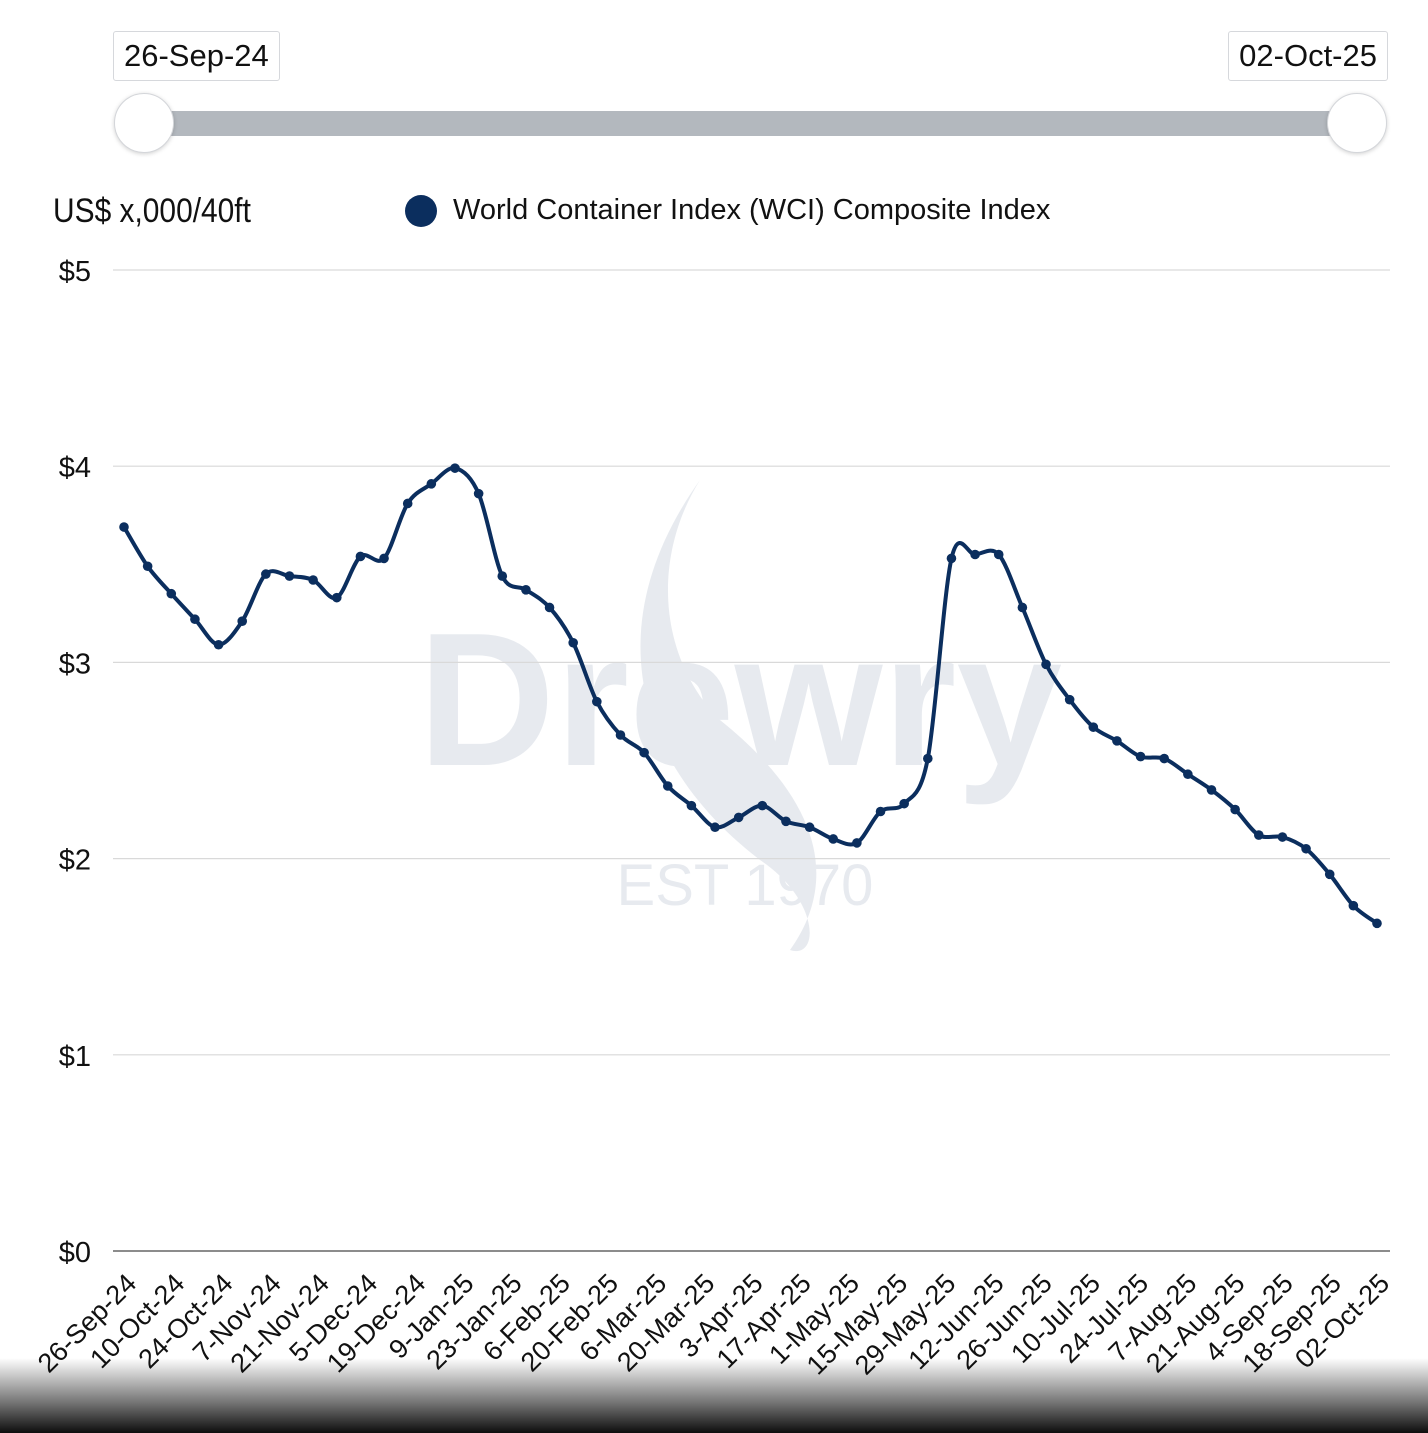  I want to click on y-tick-label: $2, so click(75, 861).